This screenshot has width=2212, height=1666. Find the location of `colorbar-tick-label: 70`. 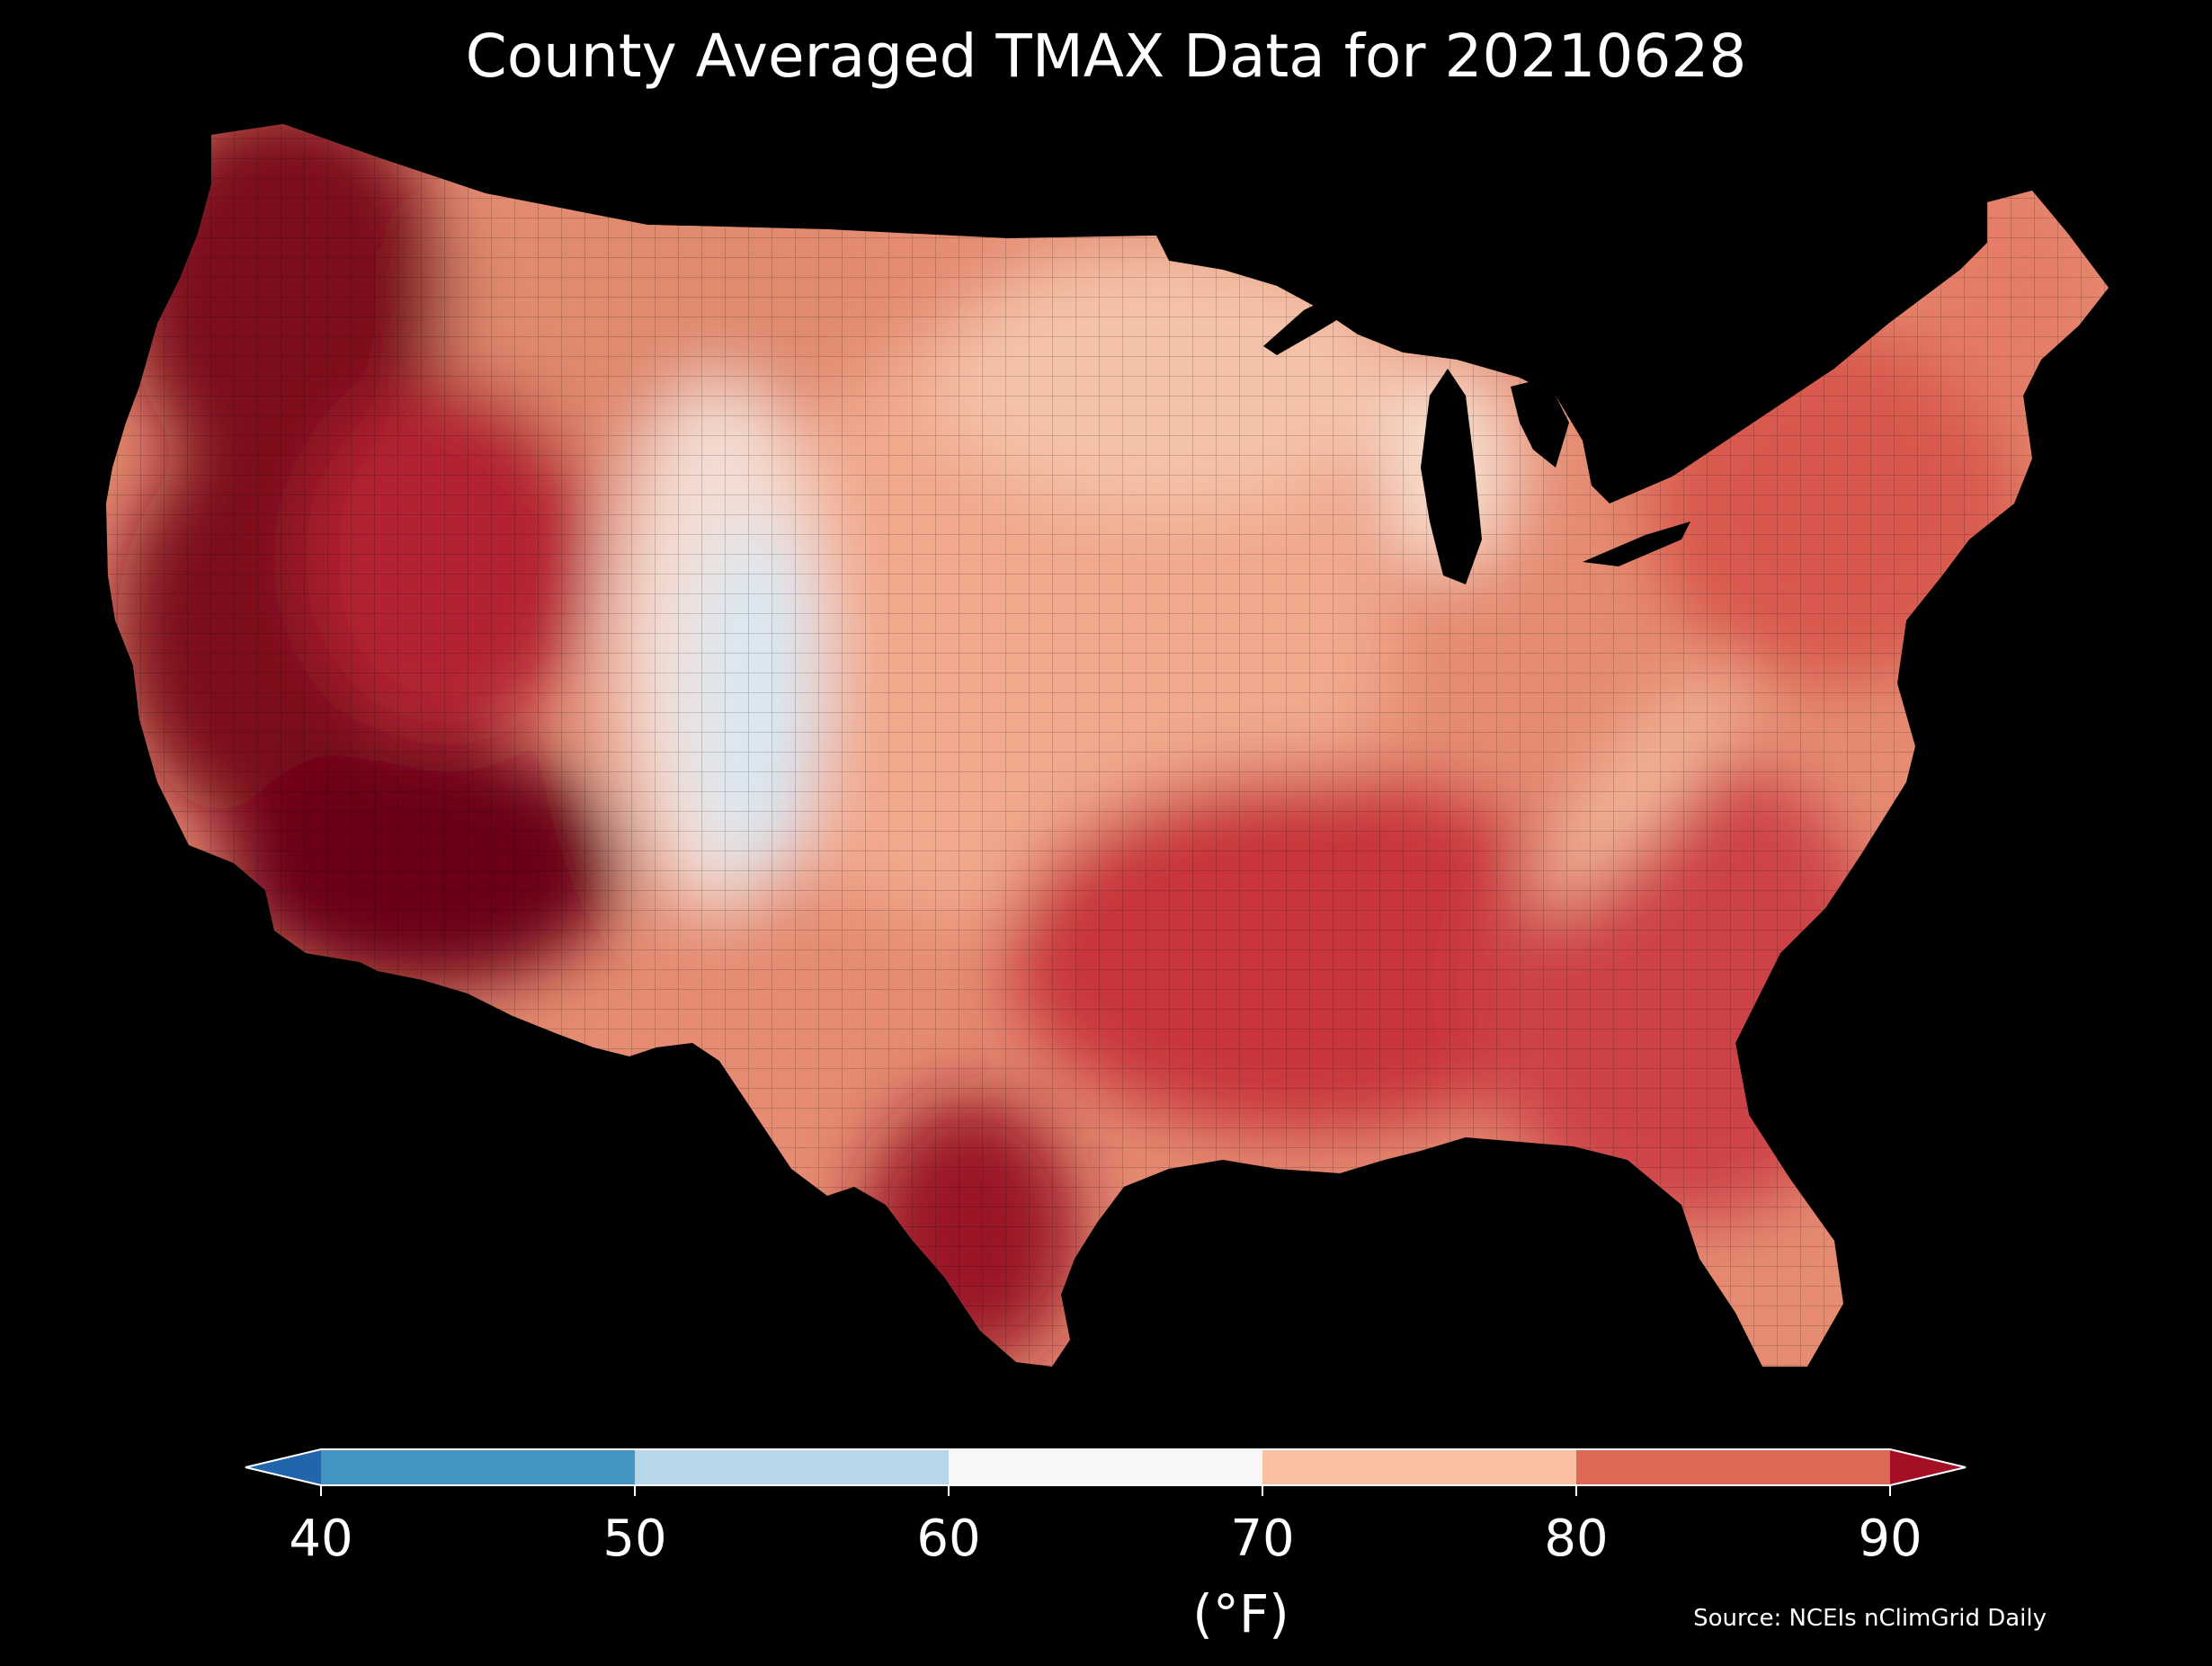

colorbar-tick-label: 70 is located at coordinates (1262, 1539).